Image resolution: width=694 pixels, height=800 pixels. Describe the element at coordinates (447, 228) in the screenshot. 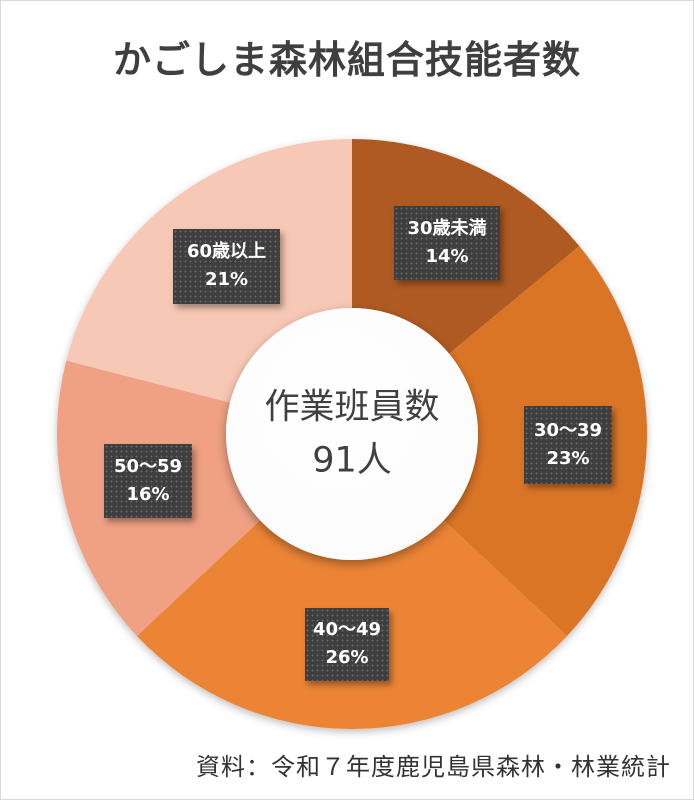

I see `slice-label-text: 30歳未満` at that location.